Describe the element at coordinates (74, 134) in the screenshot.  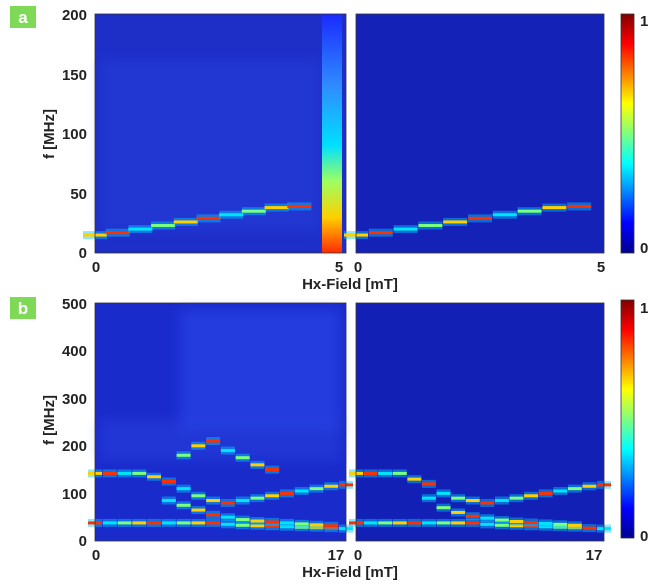
I see `y-tick-label: 100` at that location.